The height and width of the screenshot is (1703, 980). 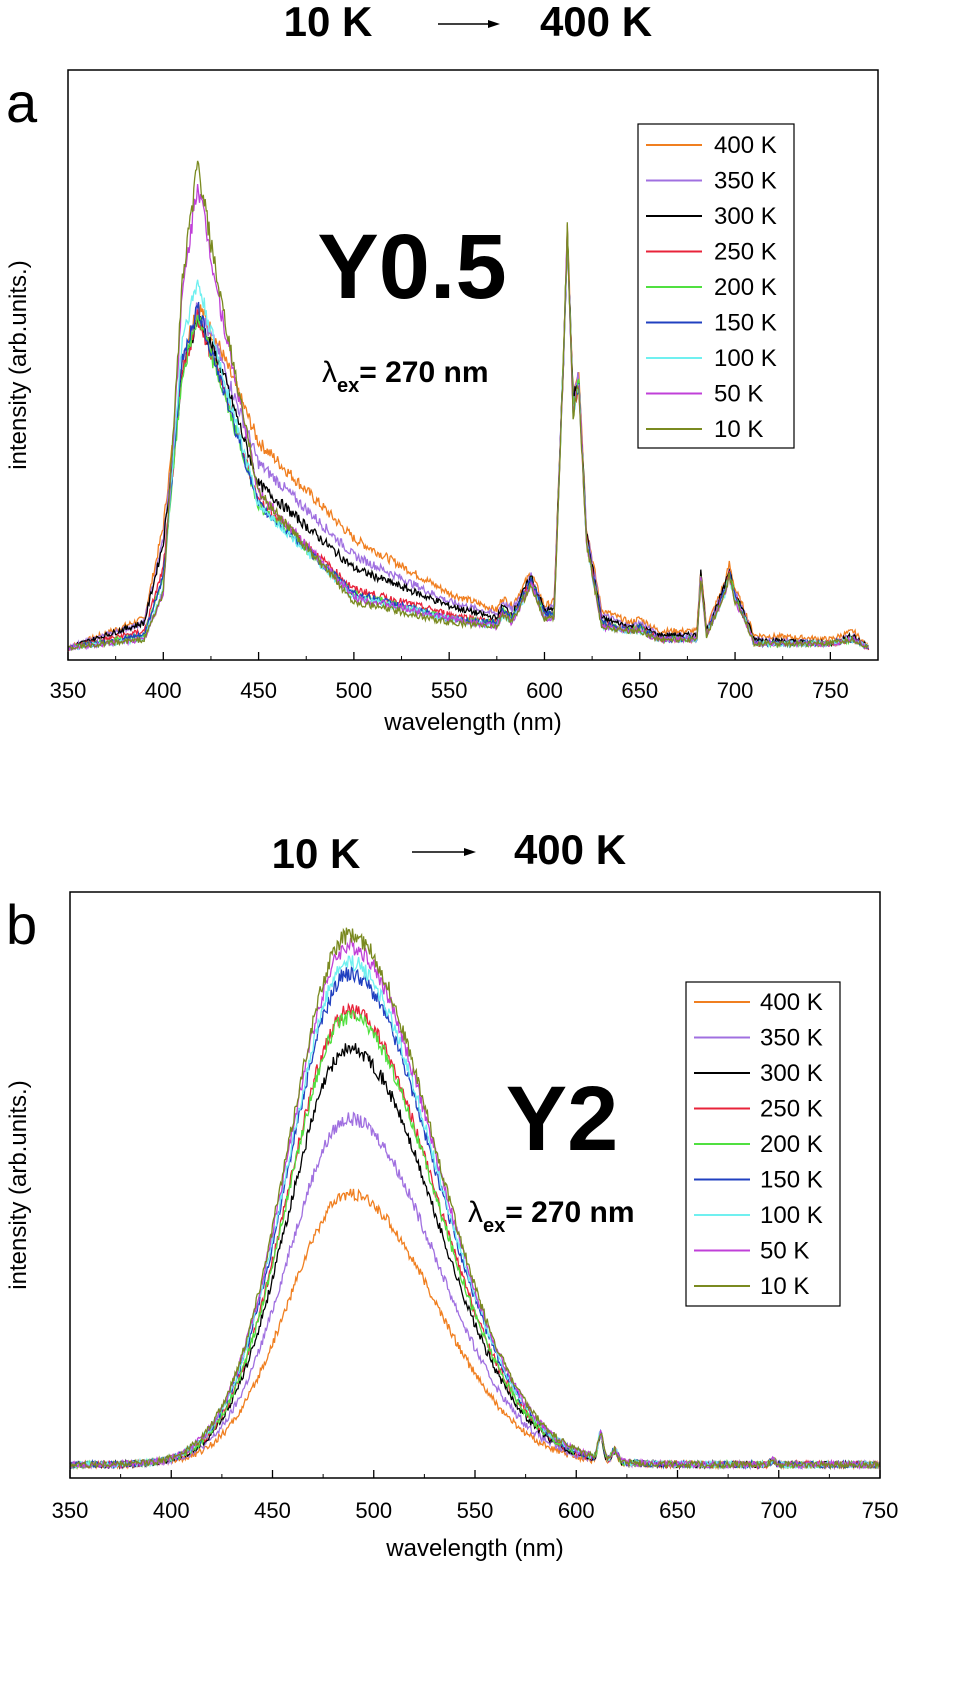 What do you see at coordinates (778, 1510) in the screenshot?
I see `panel-b-xtick-label-700: 700` at bounding box center [778, 1510].